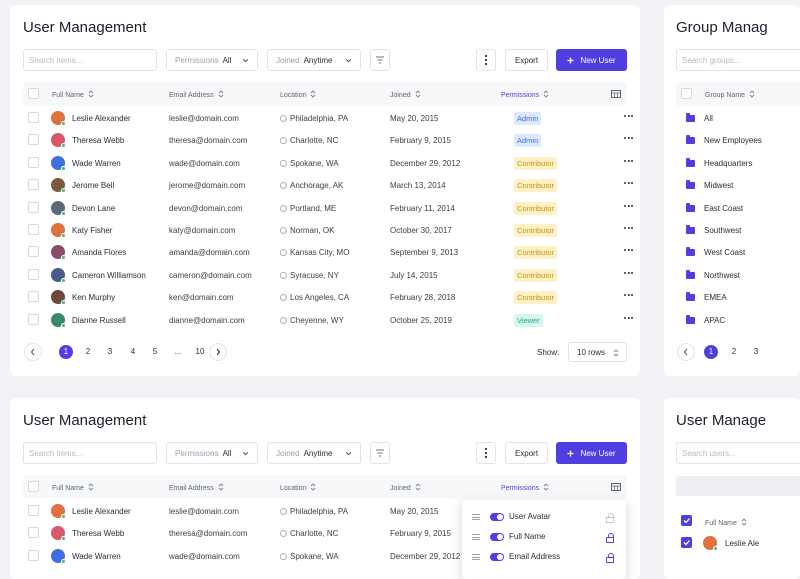 Image resolution: width=800 pixels, height=579 pixels. I want to click on column-header-group-name: Group Name, so click(730, 94).